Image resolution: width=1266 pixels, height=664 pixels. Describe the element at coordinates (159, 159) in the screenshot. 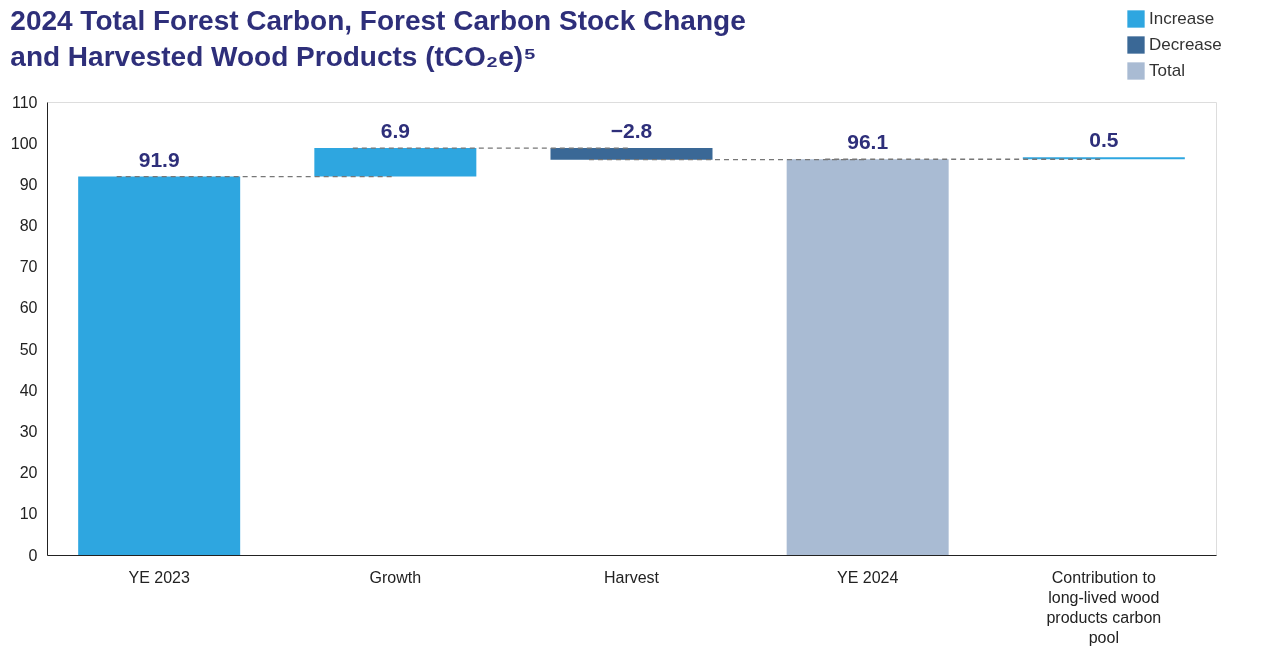

I see `data-label: 91.9` at that location.